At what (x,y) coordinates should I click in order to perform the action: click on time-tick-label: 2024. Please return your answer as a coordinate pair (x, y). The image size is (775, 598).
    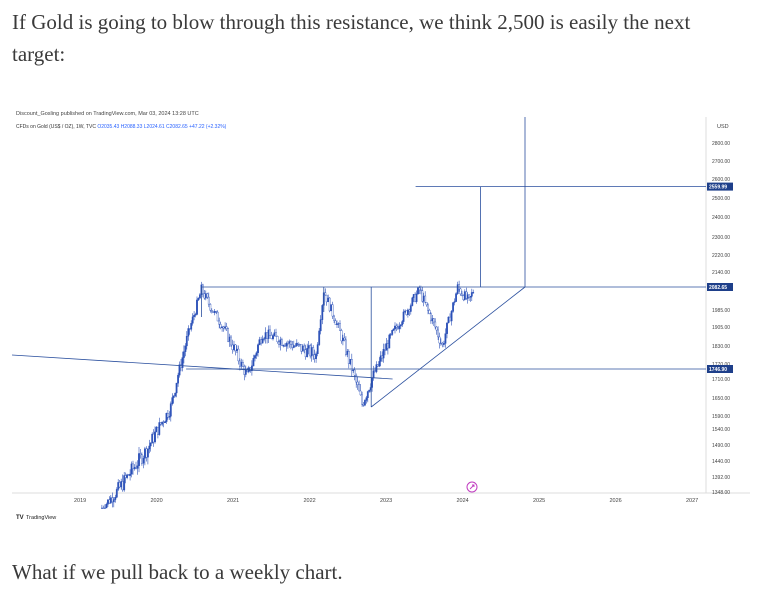
    Looking at the image, I should click on (463, 501).